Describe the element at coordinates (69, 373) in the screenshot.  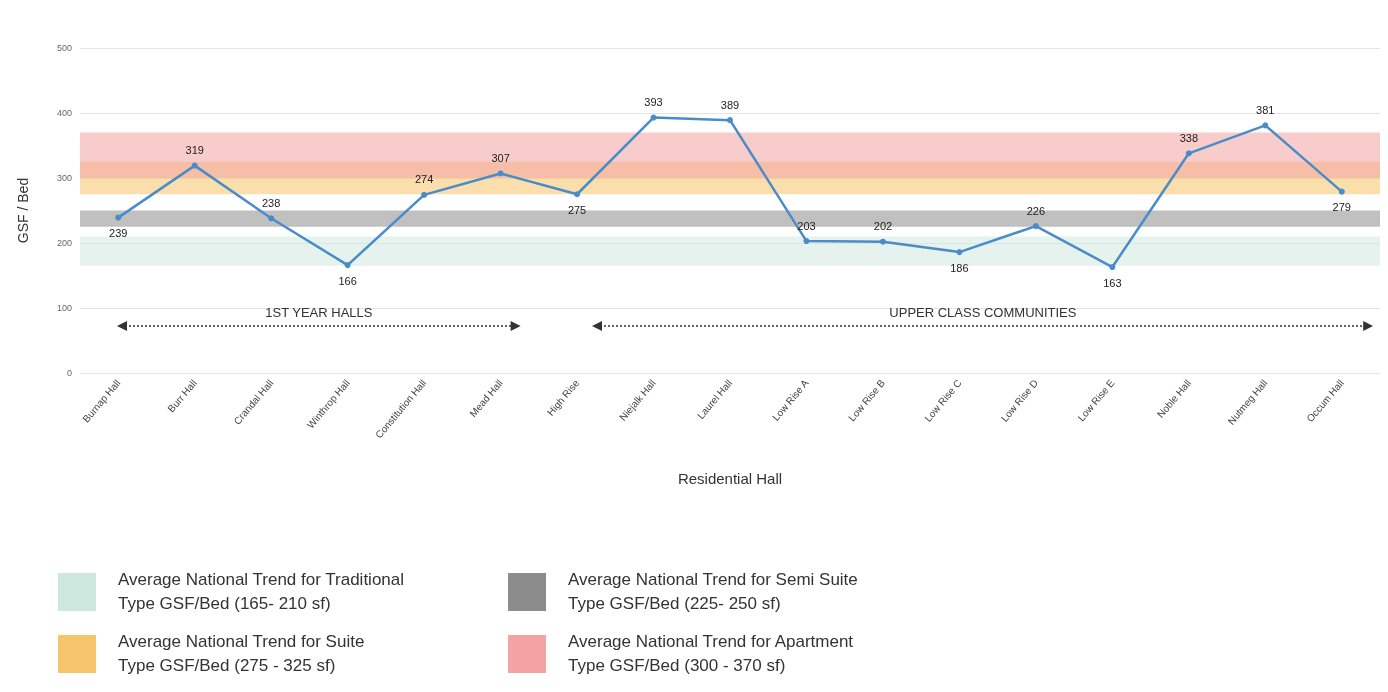
I see `y-tick-label: 0` at that location.